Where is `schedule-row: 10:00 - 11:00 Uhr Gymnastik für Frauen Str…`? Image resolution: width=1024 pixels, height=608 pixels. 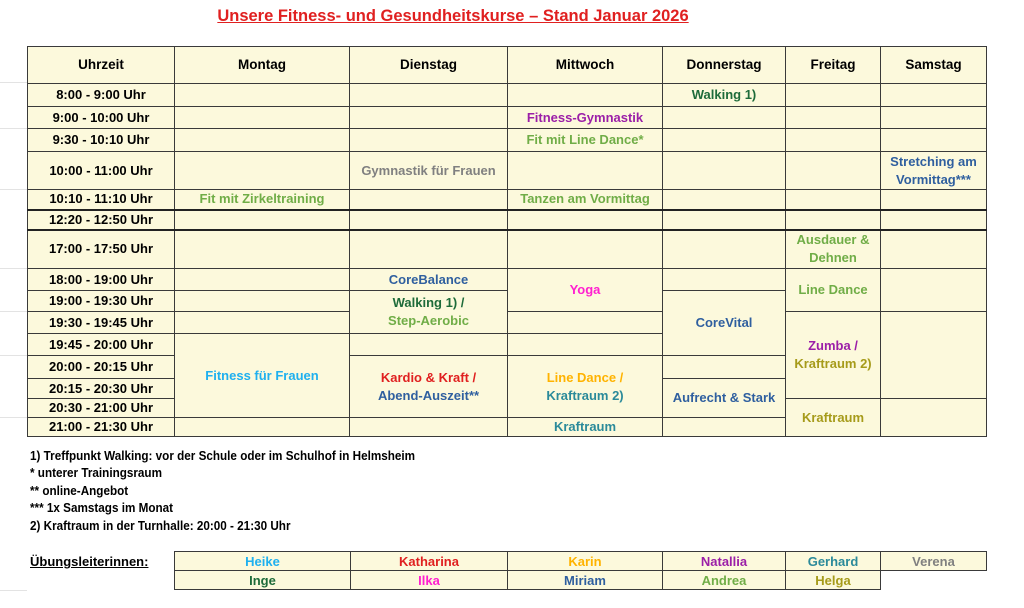
schedule-row: 10:00 - 11:00 Uhr Gymnastik für Frauen Str… is located at coordinates (507, 170).